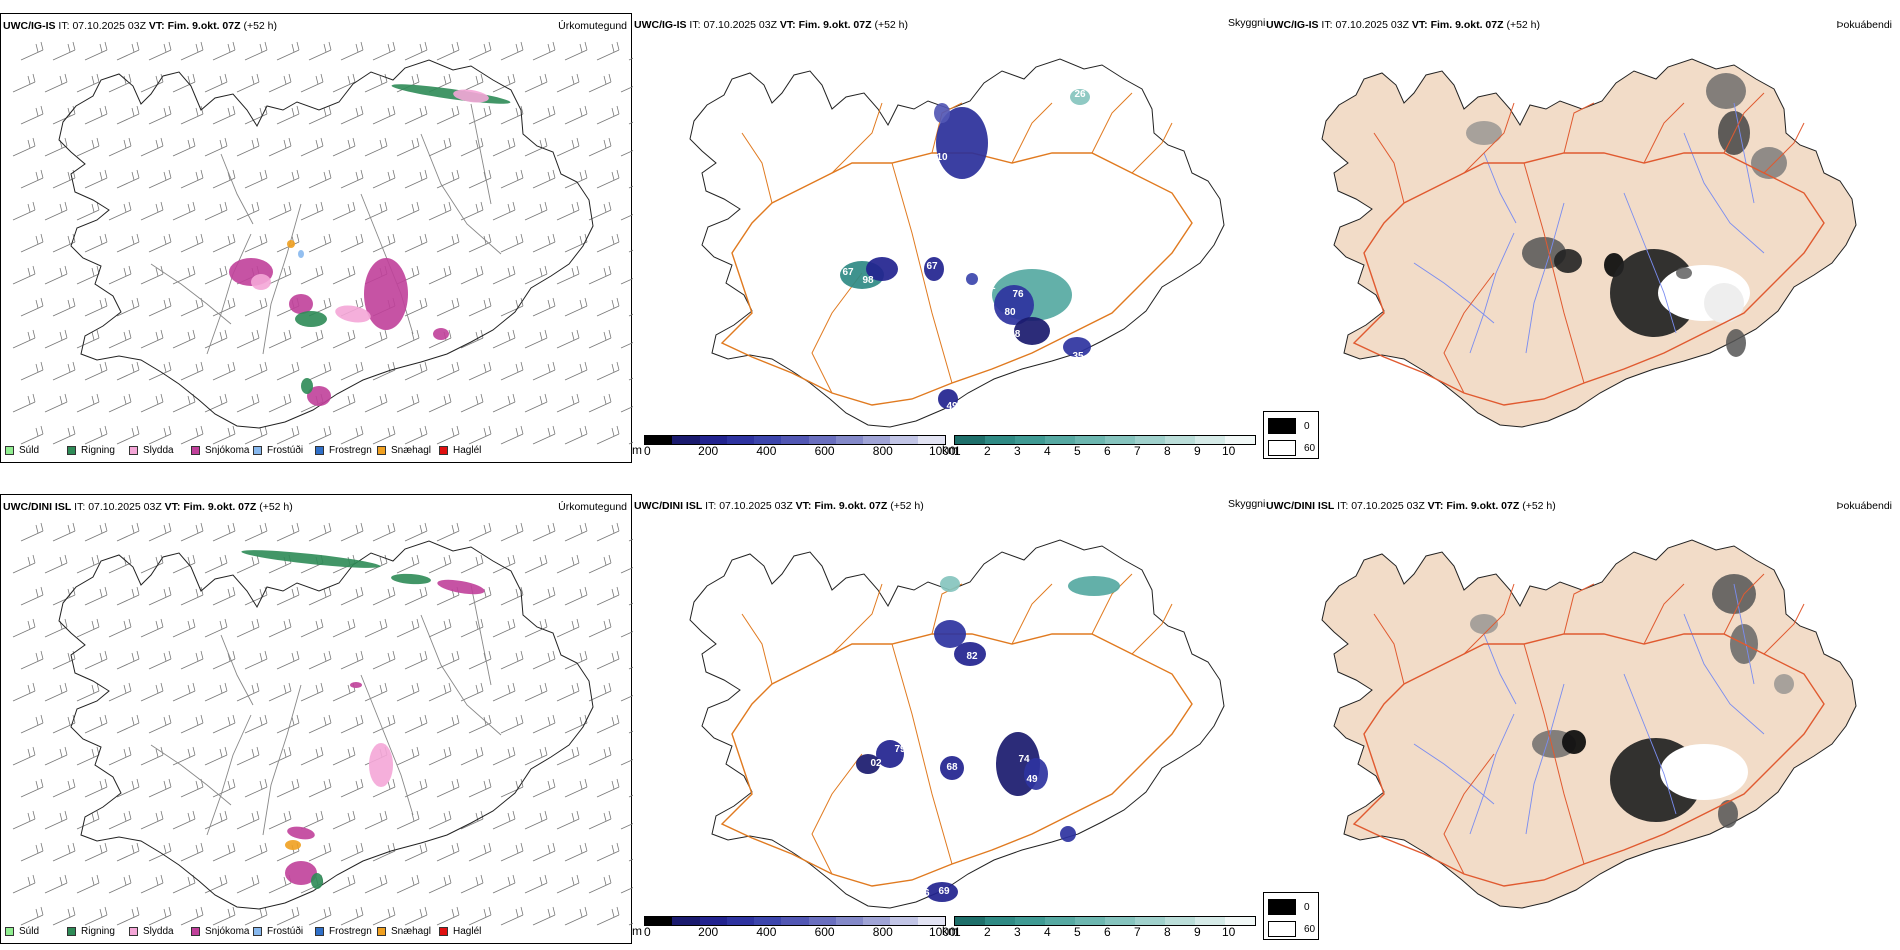  I want to click on colorbar-tick: 600, so click(824, 451).